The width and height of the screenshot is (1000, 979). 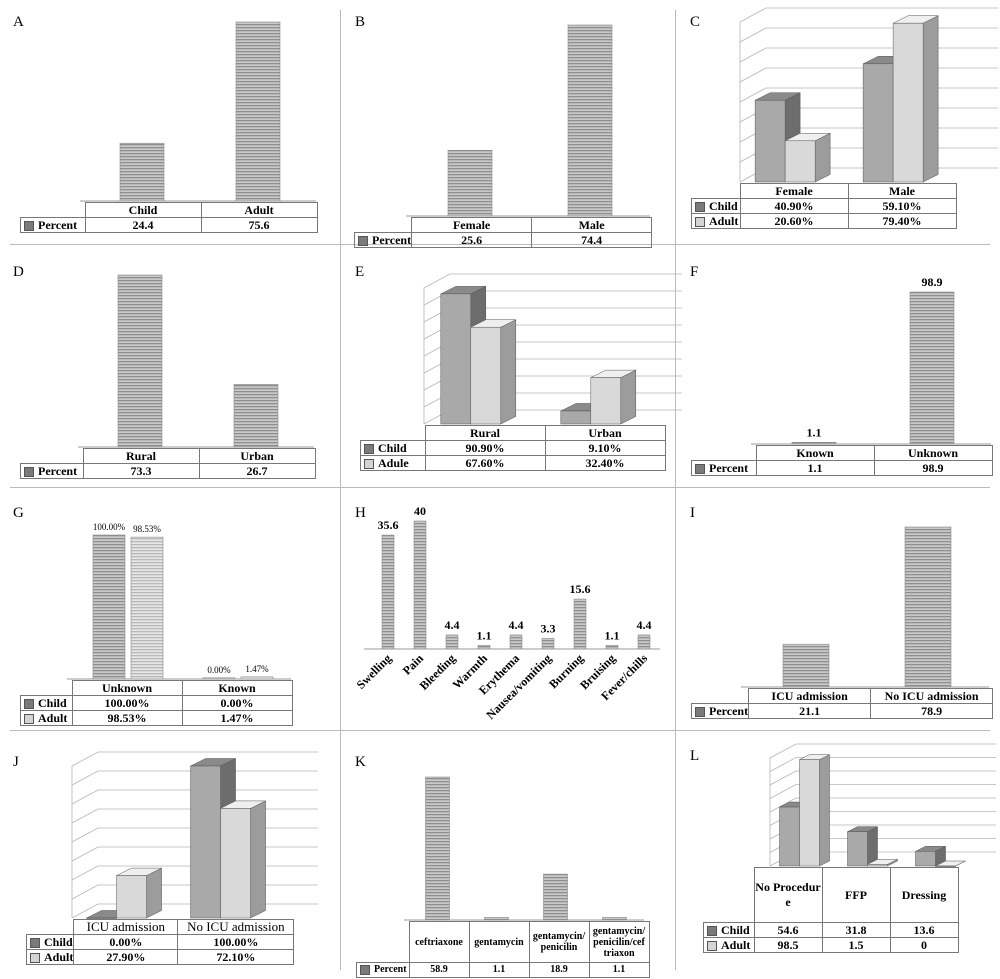 I want to click on data-label: 1.47%, so click(x=257, y=669).